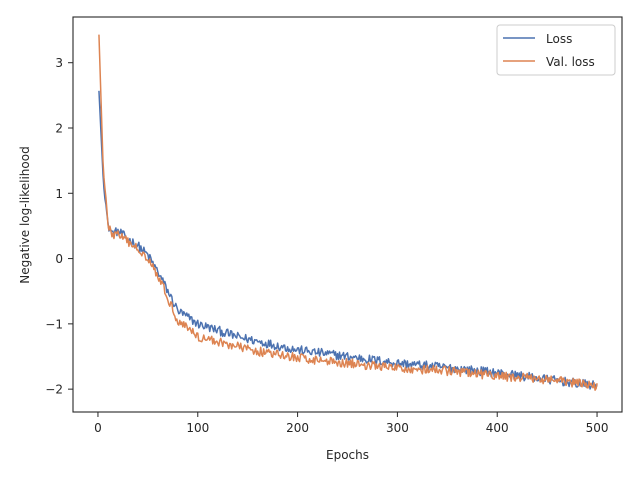  I want to click on x-tick-label: 100, so click(197, 428).